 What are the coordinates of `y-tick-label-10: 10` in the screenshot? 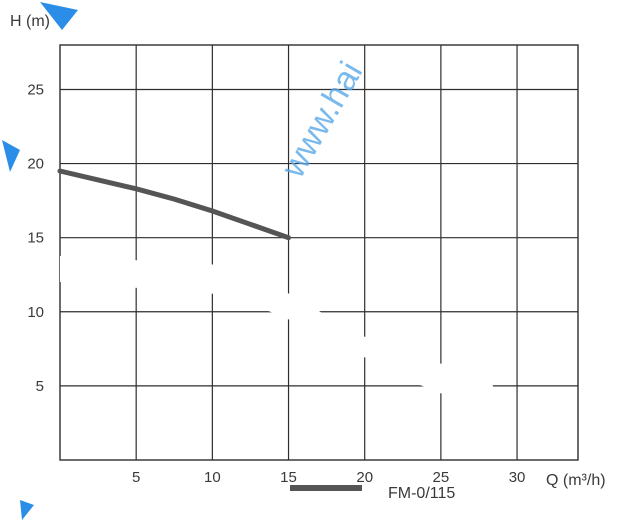 It's located at (35, 312).